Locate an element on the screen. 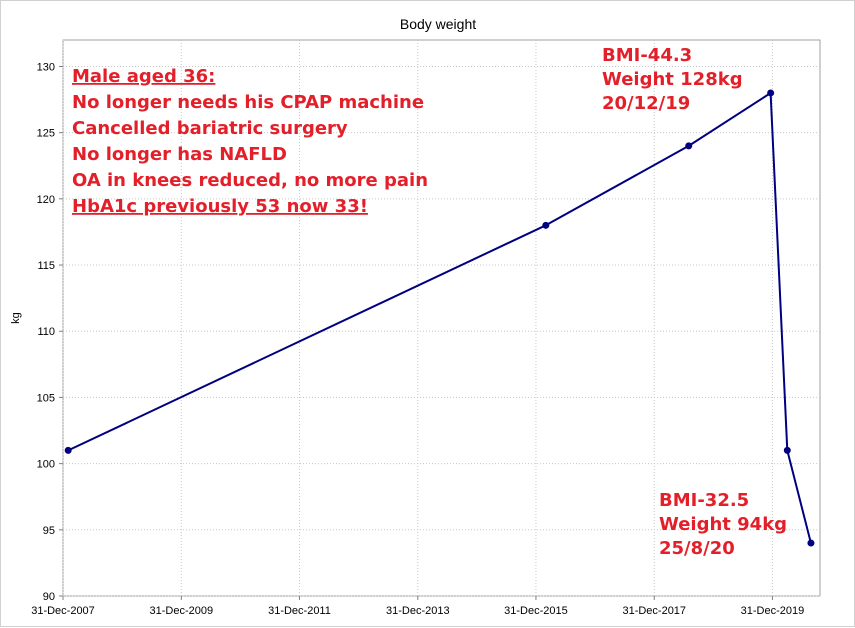 The width and height of the screenshot is (855, 628). annotation-end-line: 25/8/20 is located at coordinates (697, 548).